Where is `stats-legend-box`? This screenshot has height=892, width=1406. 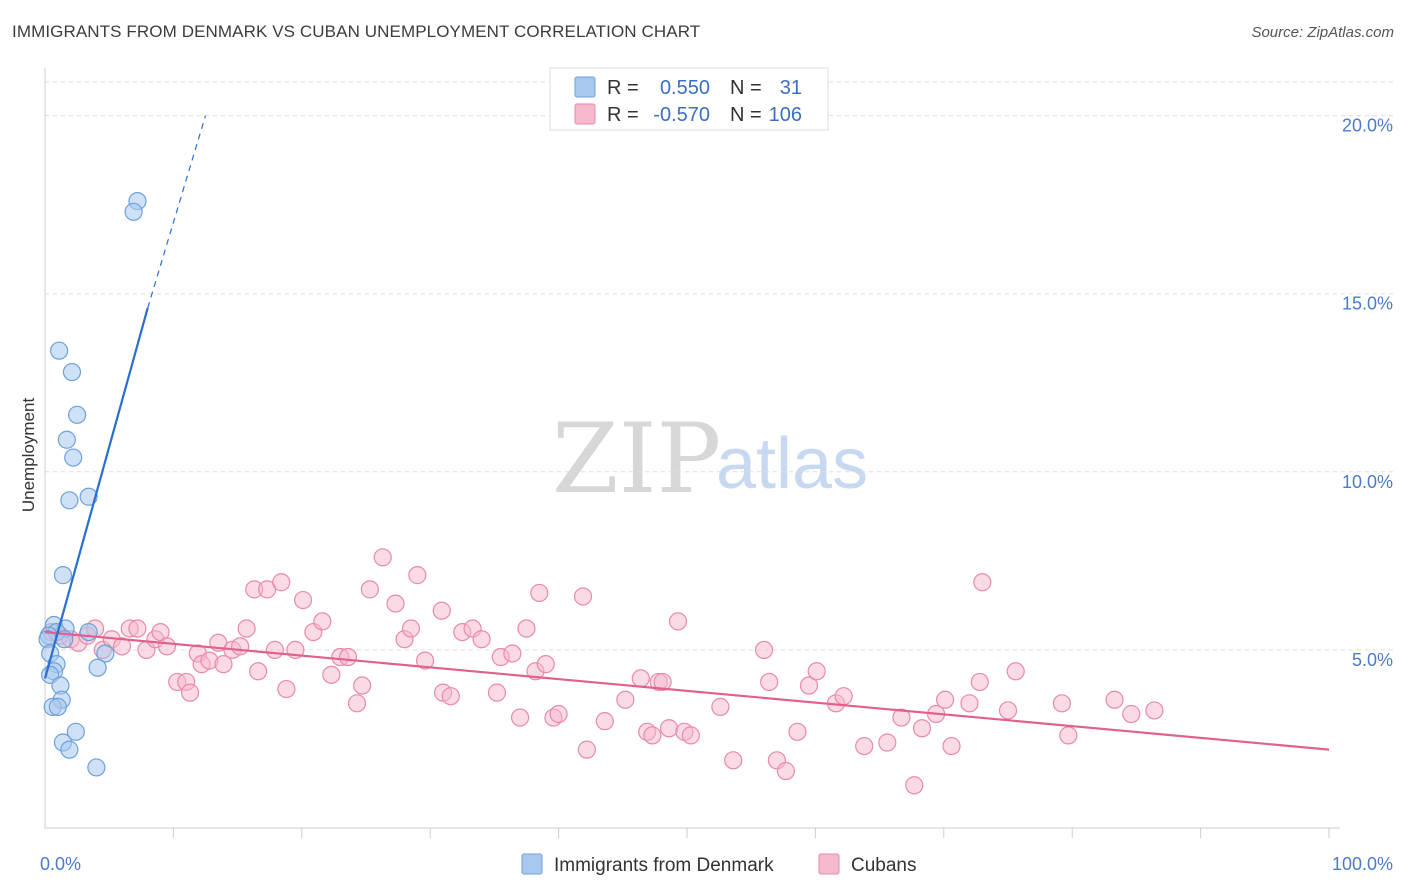
stats-legend-box is located at coordinates (689, 99).